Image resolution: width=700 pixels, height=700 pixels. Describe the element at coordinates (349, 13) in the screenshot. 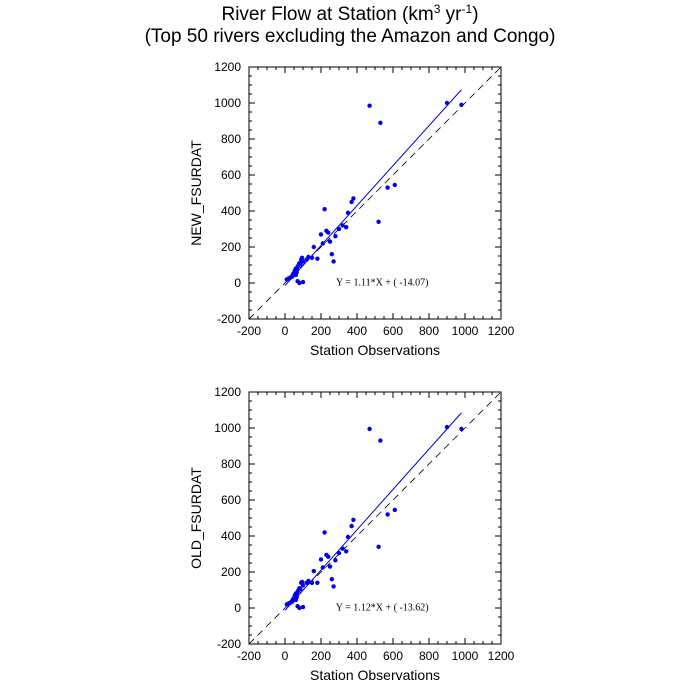

I see `chart-title: River Flow at Station (km3 yr-1)` at that location.